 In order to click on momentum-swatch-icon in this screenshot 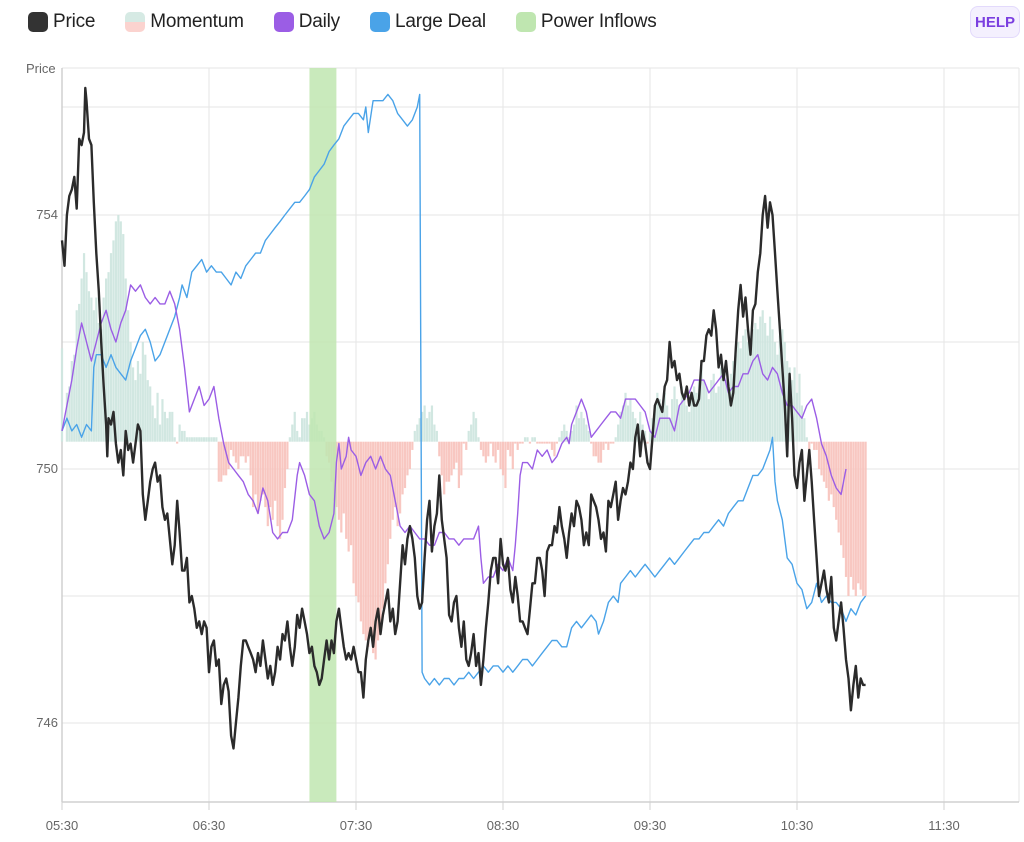, I will do `click(135, 22)`.